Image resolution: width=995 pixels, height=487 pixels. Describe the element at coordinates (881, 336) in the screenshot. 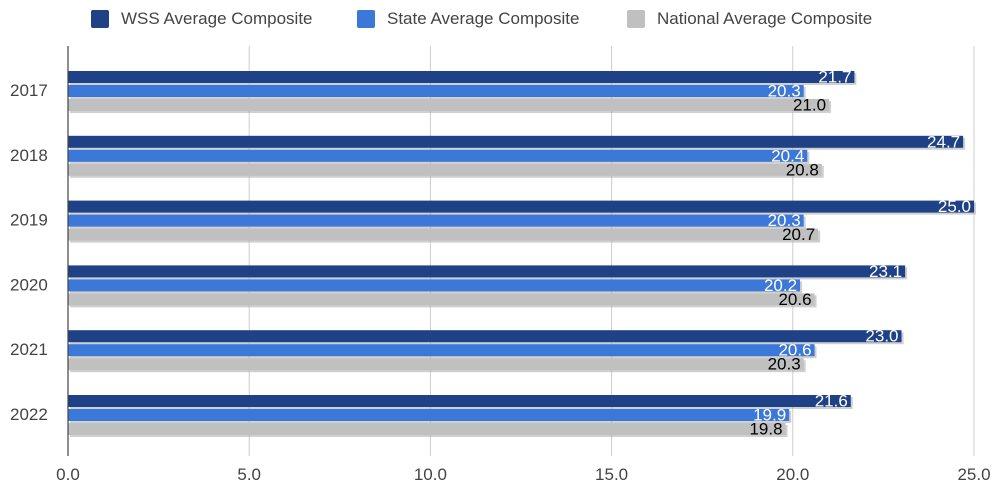

I see `data-label: 23.0` at that location.